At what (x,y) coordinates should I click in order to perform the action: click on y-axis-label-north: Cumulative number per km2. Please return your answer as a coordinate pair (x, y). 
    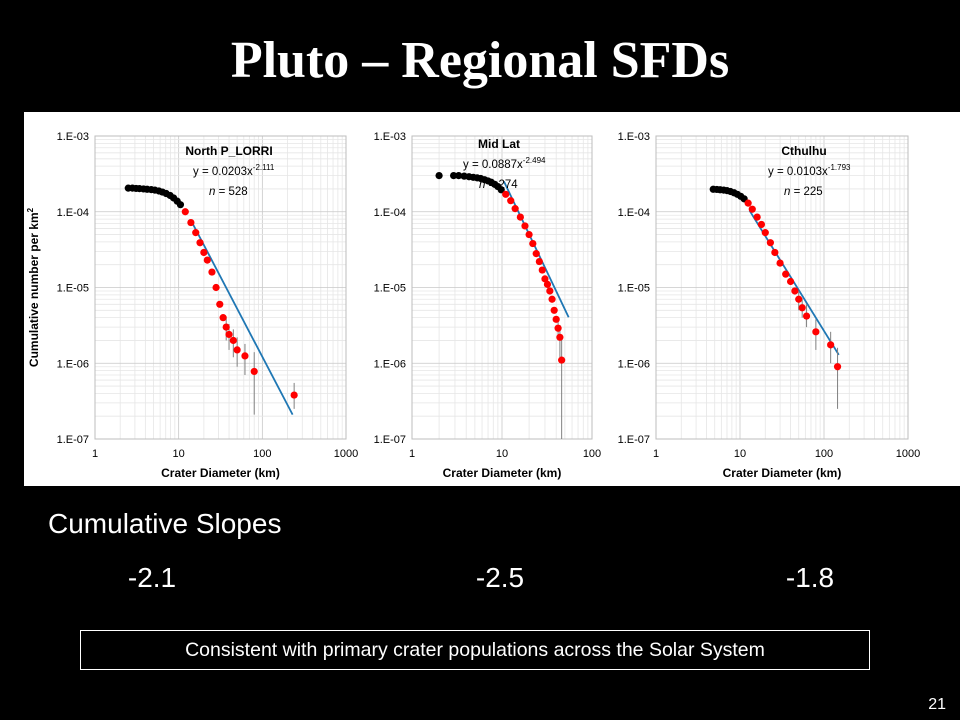
    Looking at the image, I should click on (33, 287).